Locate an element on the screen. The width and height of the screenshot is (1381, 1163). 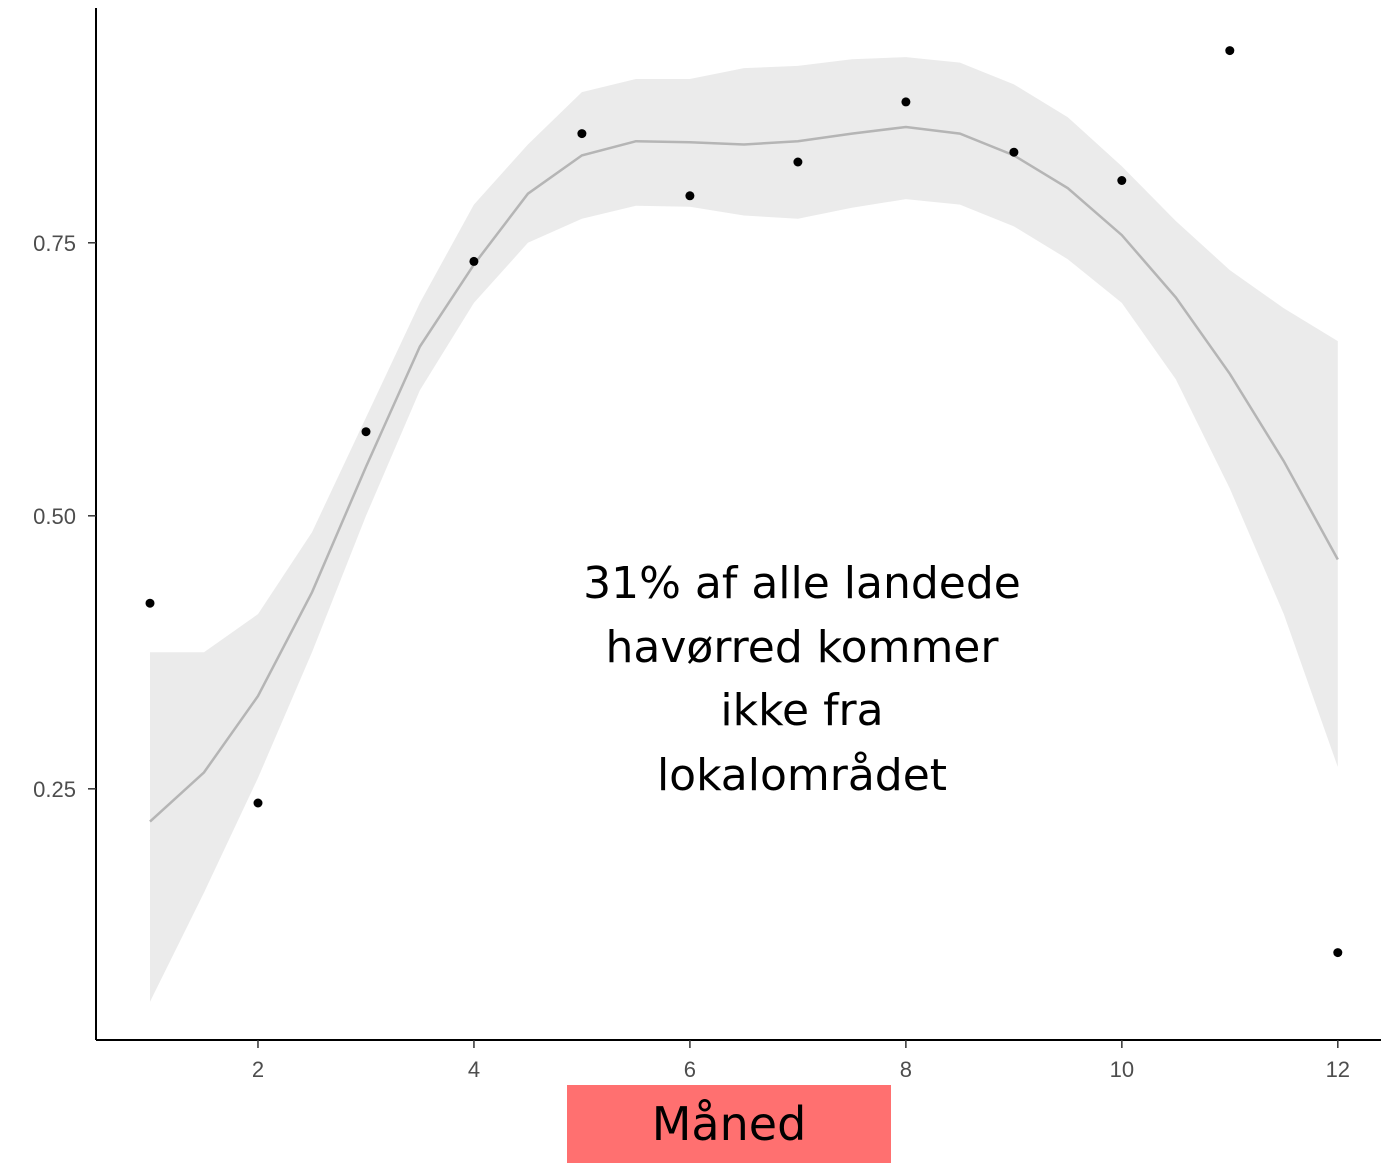
y-tick-label: 0.75 is located at coordinates (54, 243).